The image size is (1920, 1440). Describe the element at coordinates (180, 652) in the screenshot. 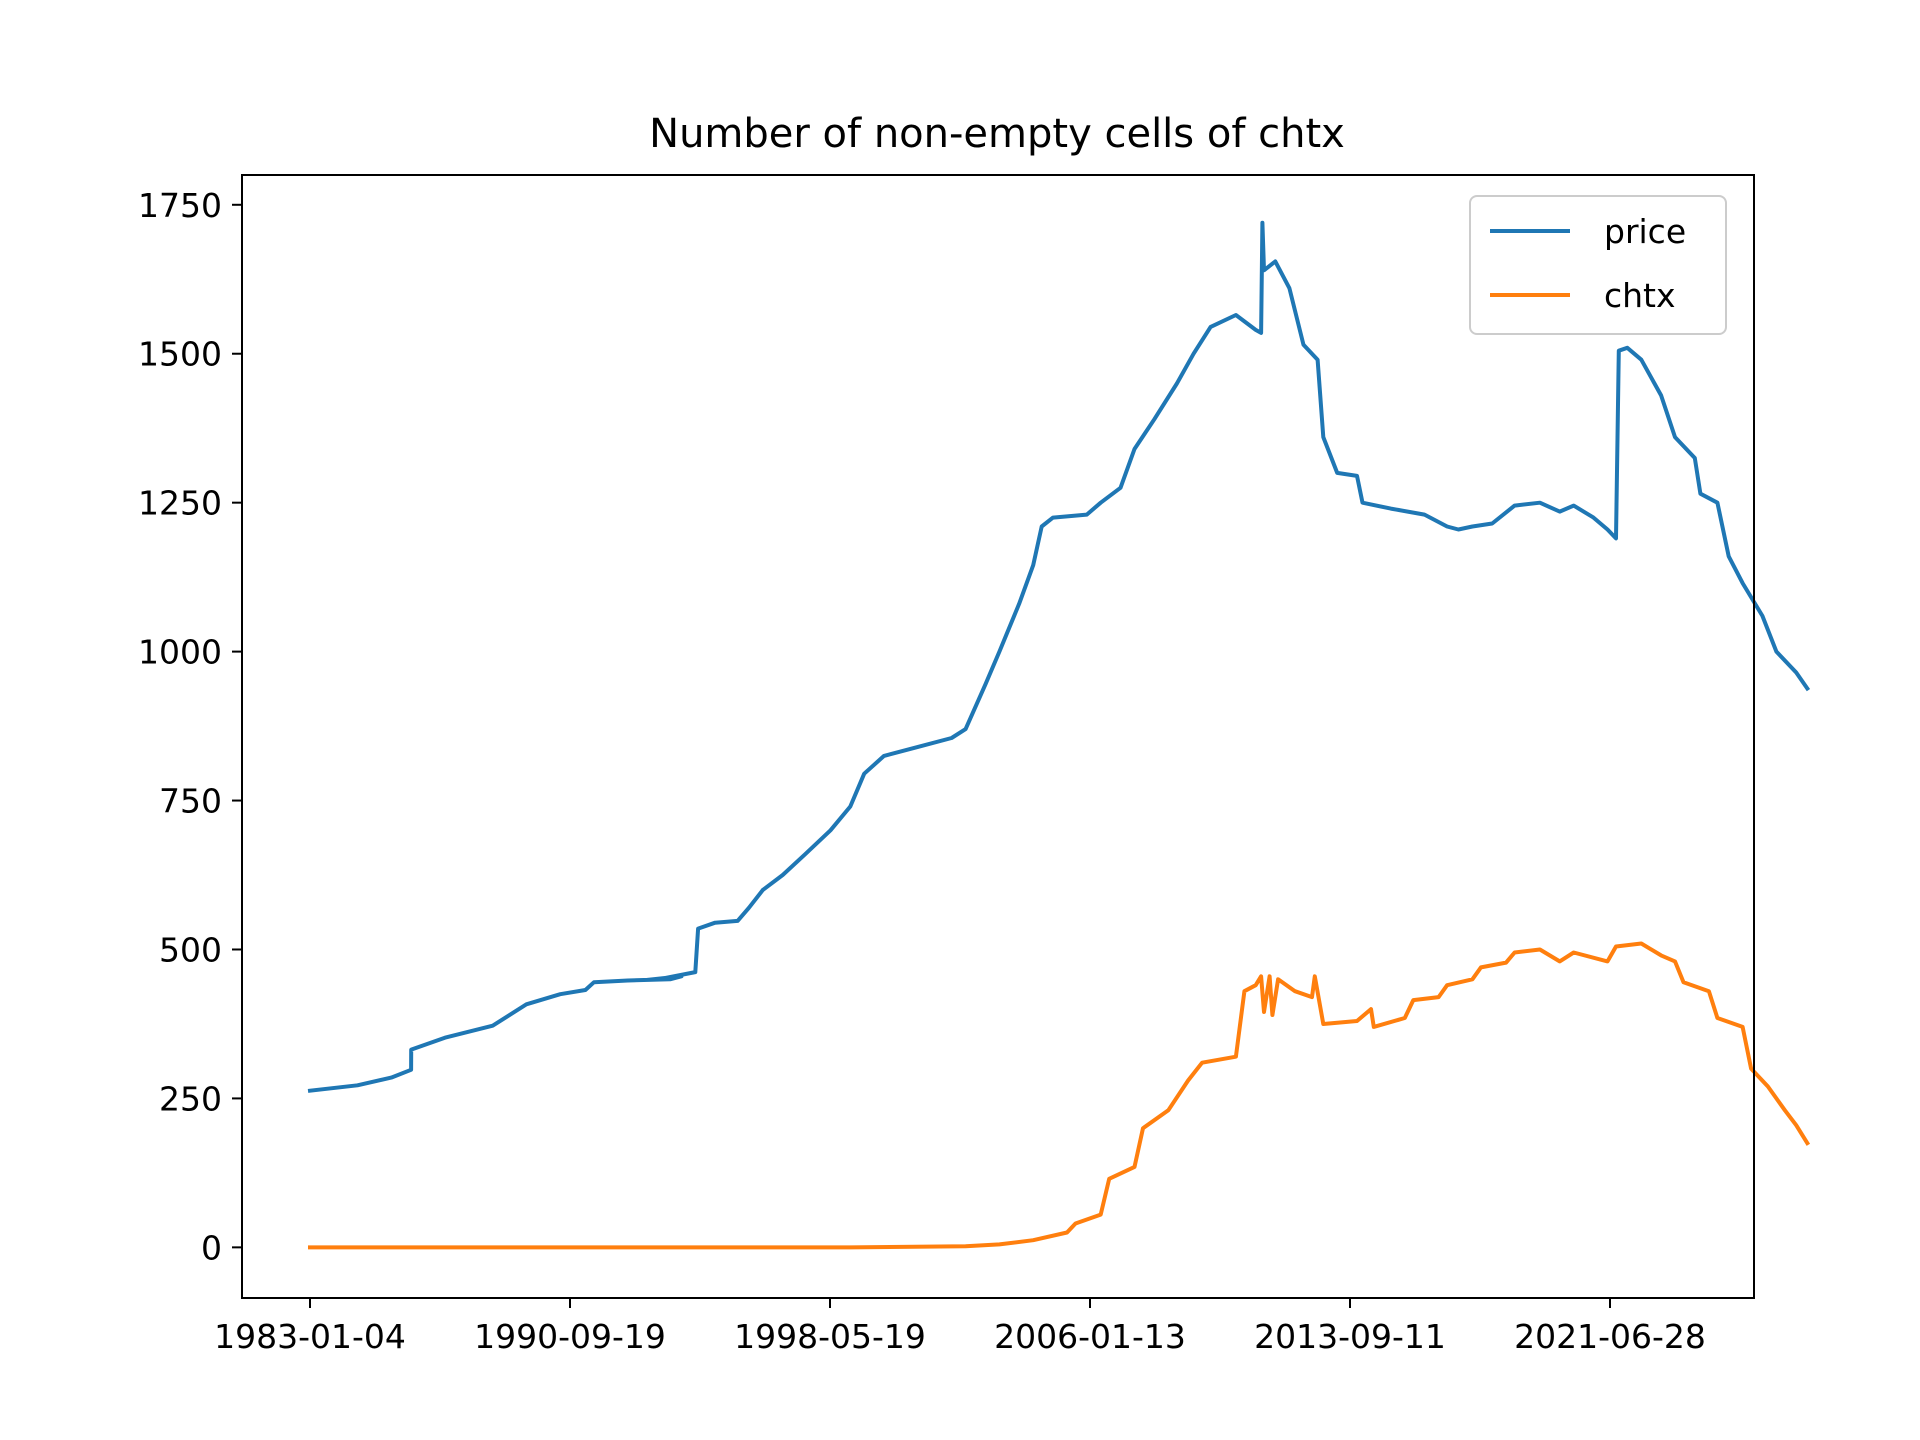

I see `y-tick-label: 1000` at that location.